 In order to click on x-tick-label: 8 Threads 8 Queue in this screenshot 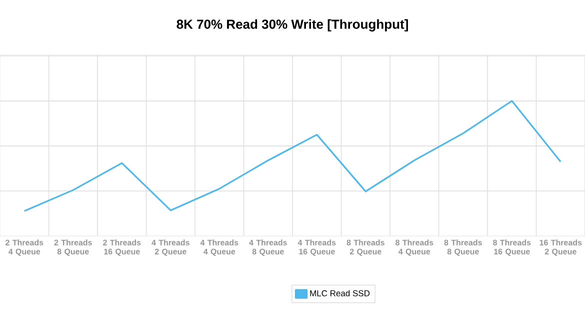, I will do `click(463, 248)`.